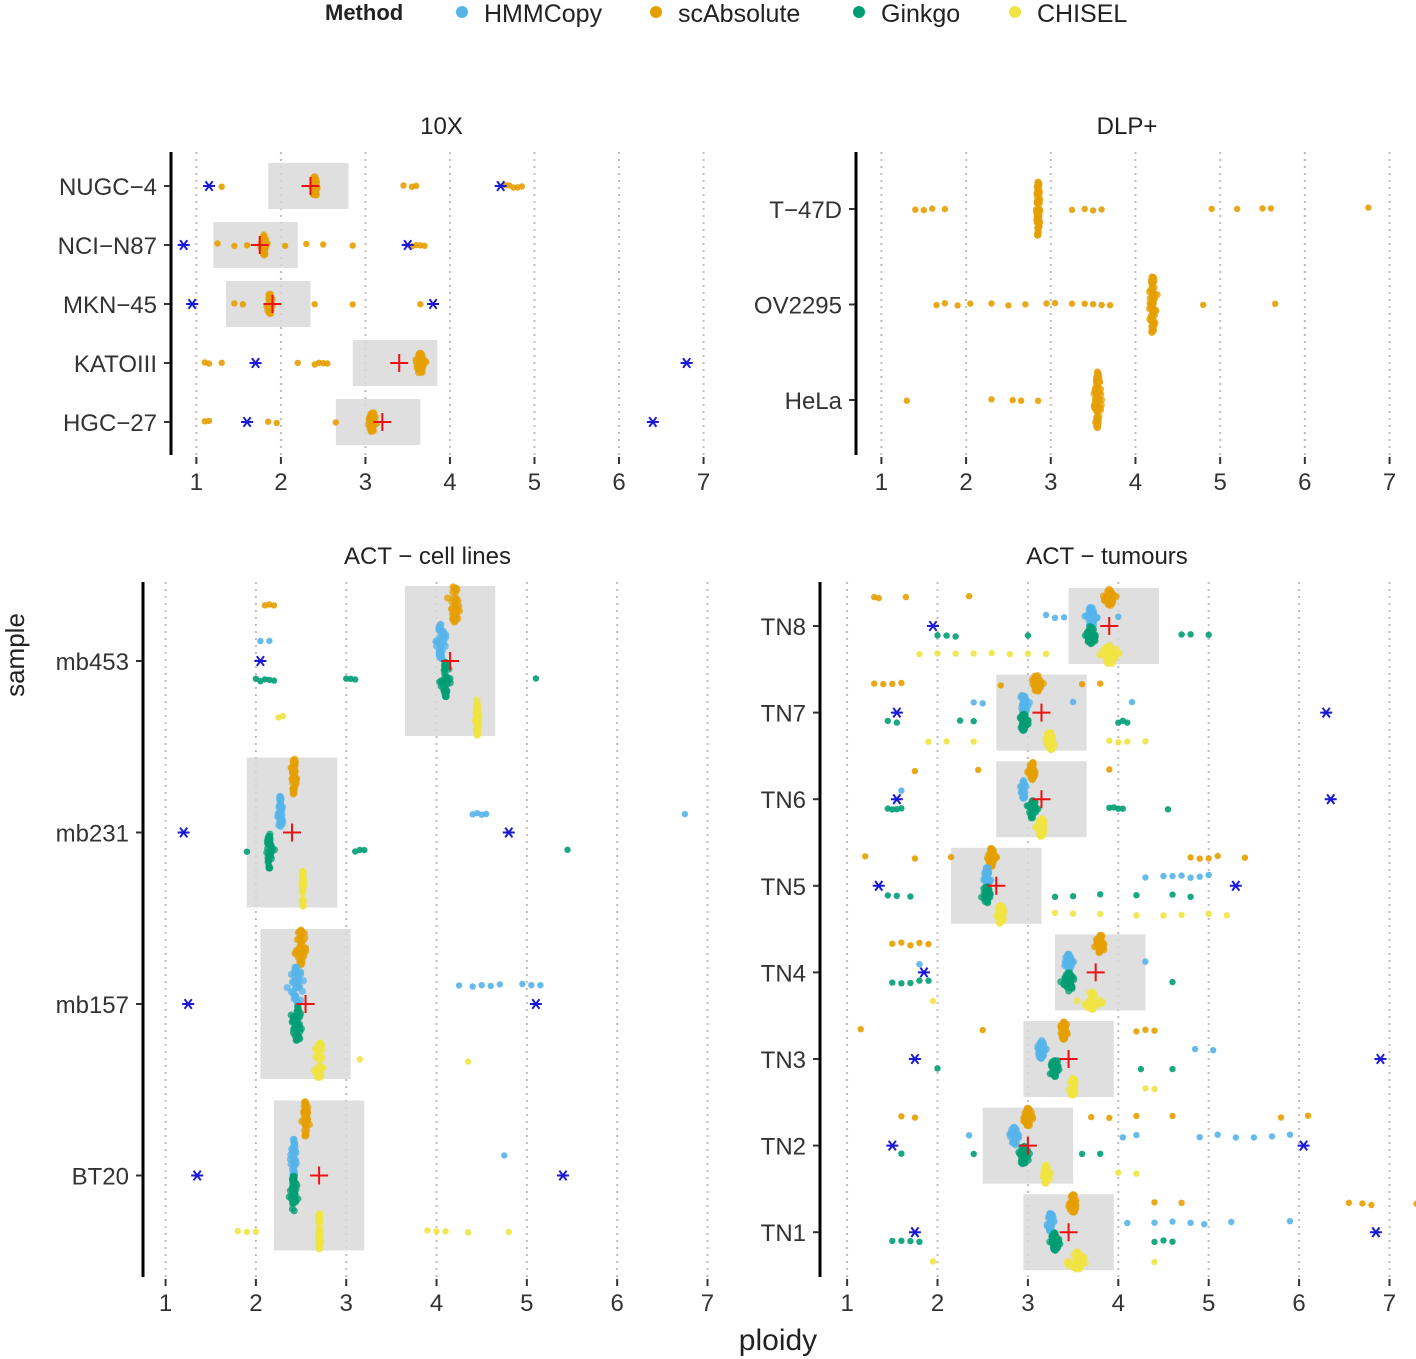 This screenshot has width=1416, height=1359. I want to click on y-tick-label: KATOIII, so click(115, 364).